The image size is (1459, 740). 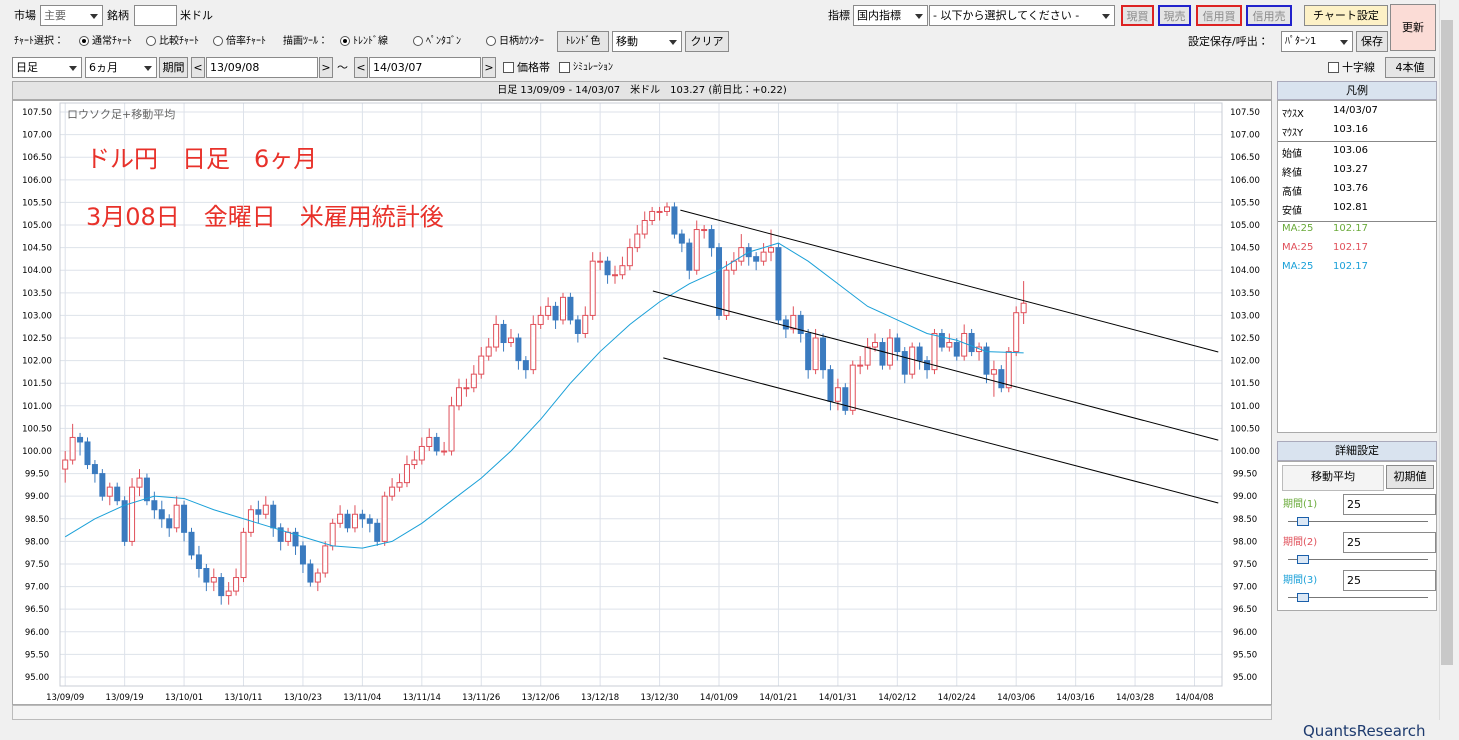 I want to click on select: 移動, so click(x=647, y=41).